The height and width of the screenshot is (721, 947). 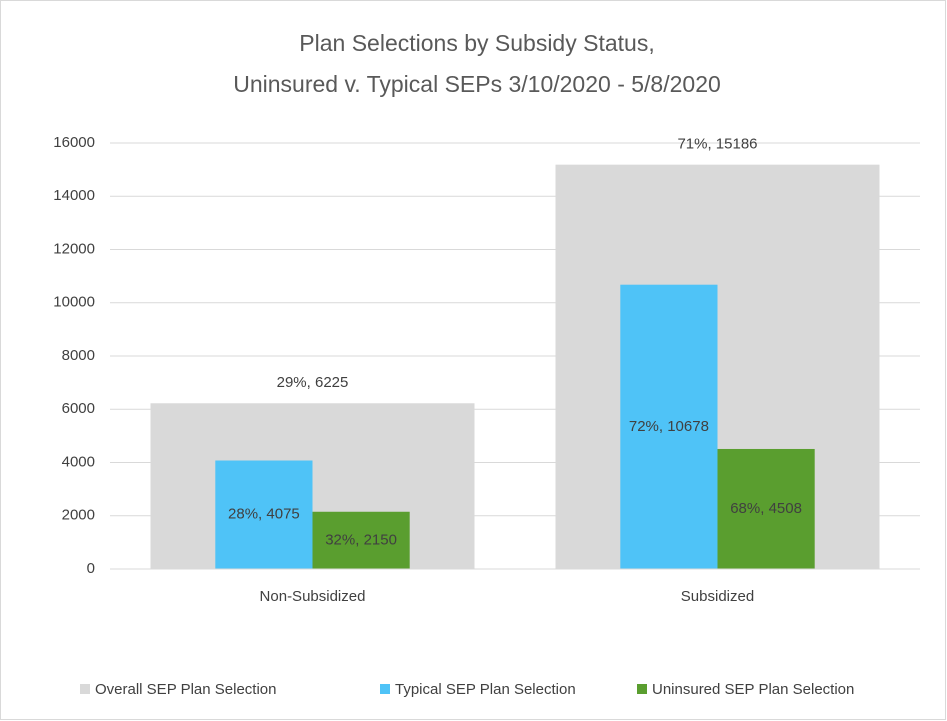 I want to click on data-label: 71%, 15186, so click(x=717, y=144).